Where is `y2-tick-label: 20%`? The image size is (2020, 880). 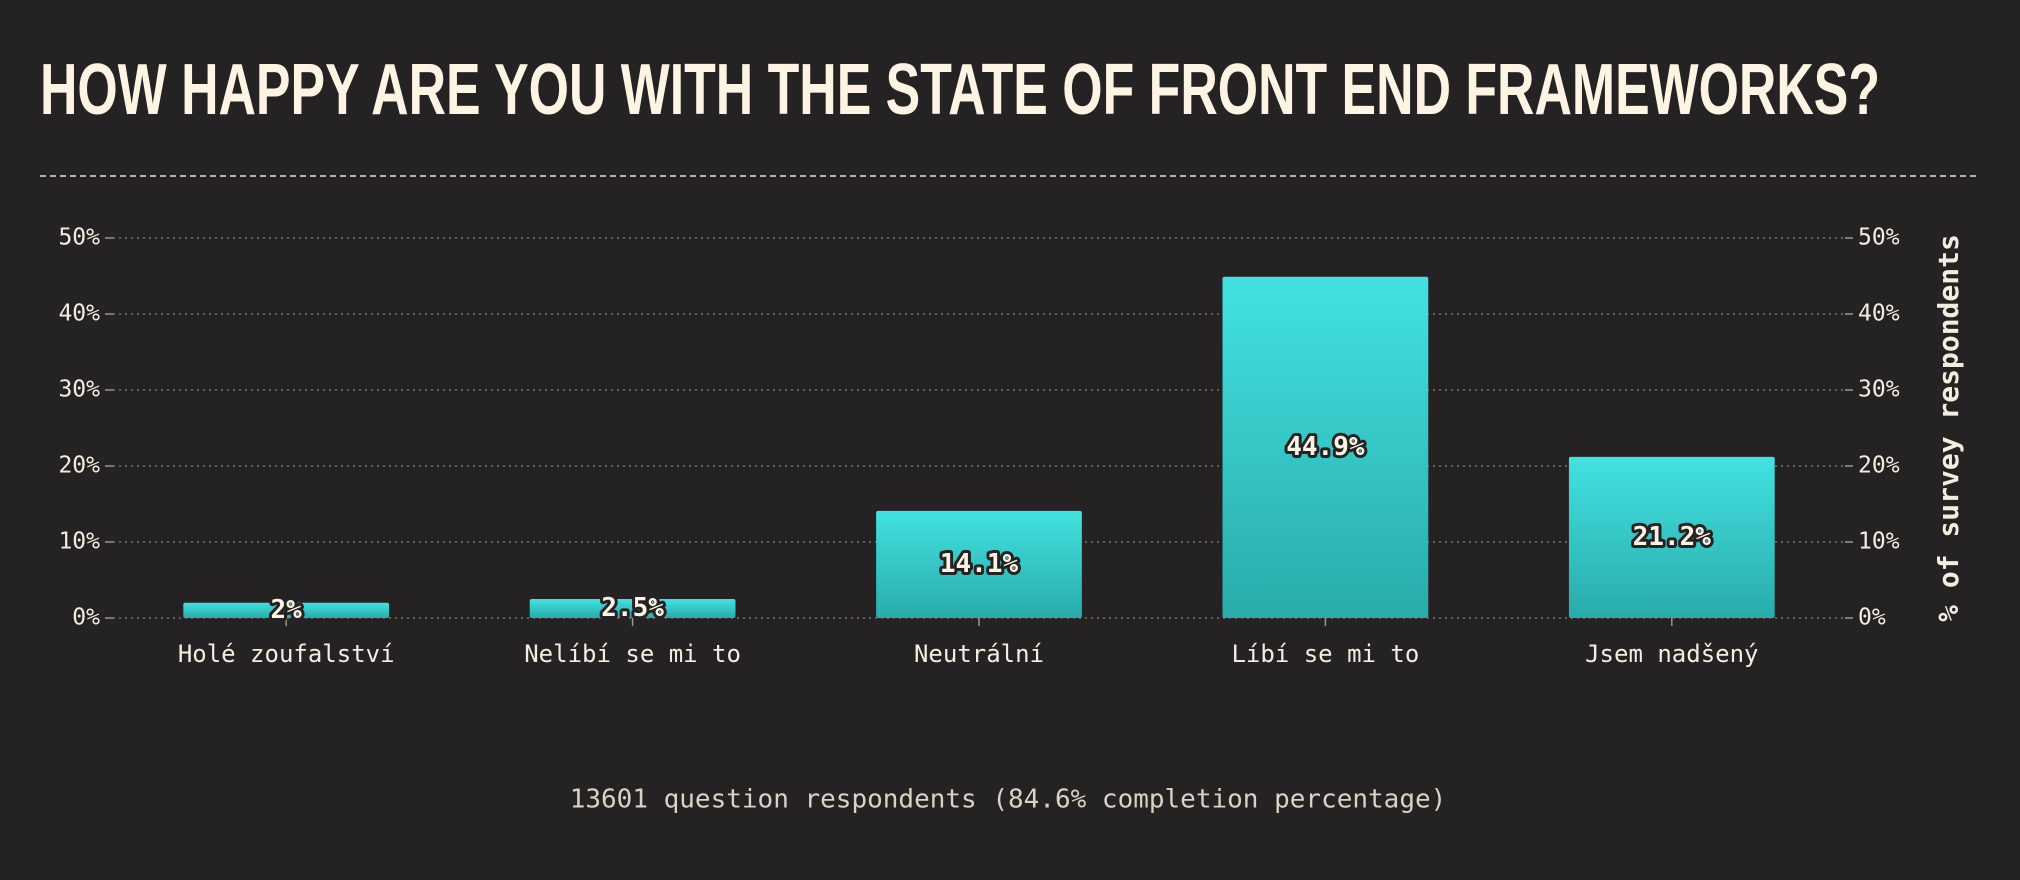 y2-tick-label: 20% is located at coordinates (1879, 466).